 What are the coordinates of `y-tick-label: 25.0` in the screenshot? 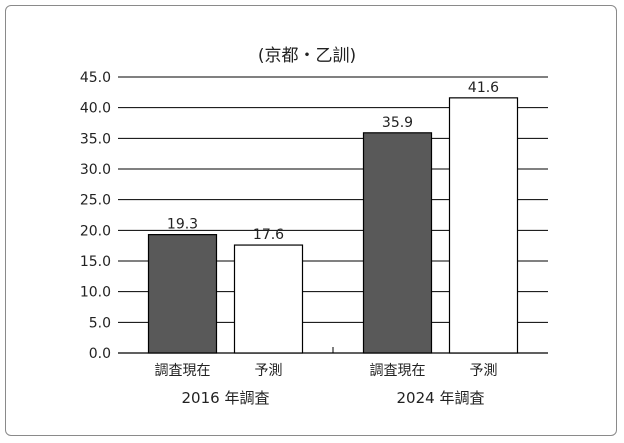 It's located at (95, 201).